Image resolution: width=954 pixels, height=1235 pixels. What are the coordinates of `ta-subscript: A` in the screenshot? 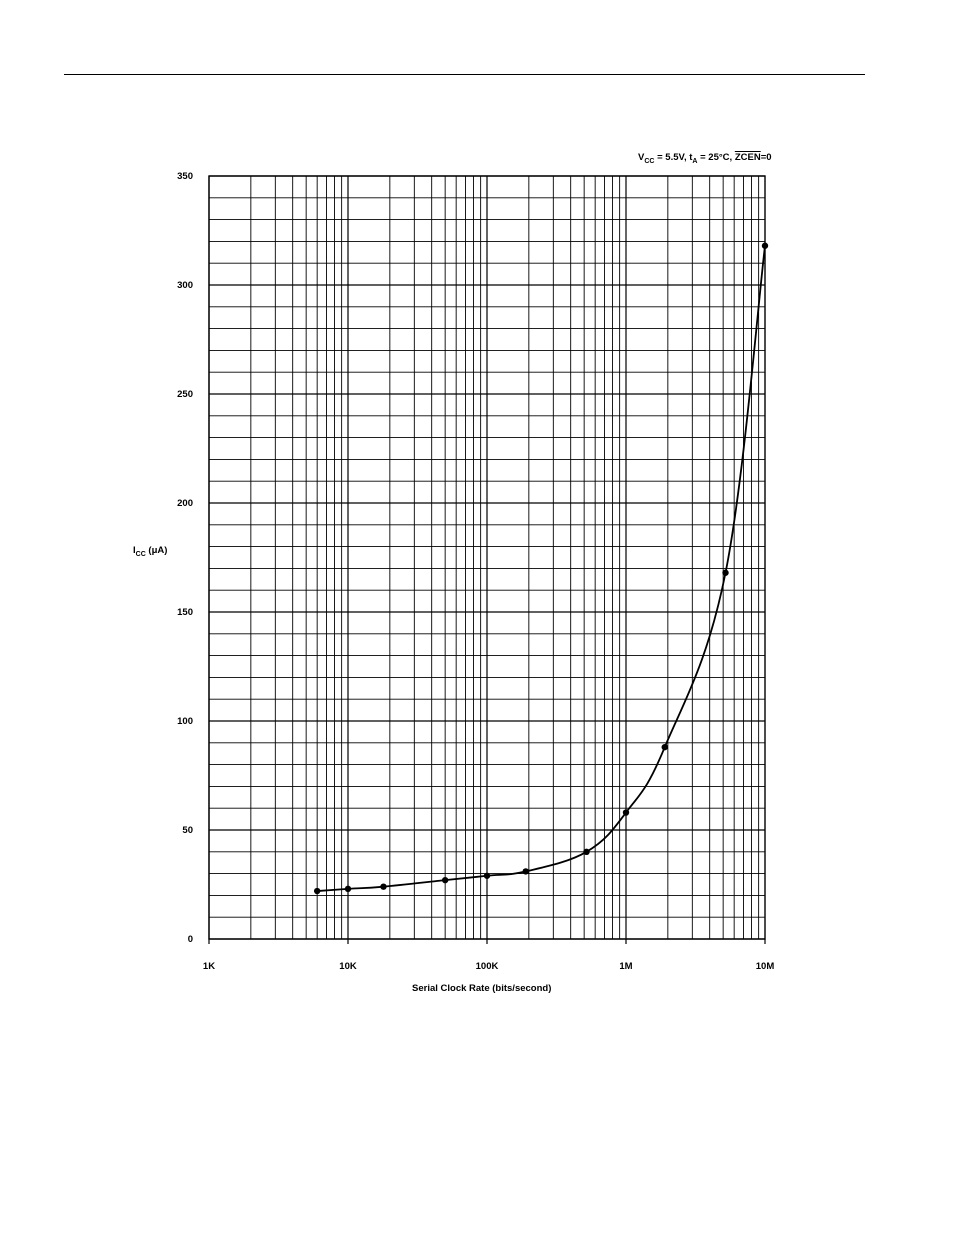 It's located at (695, 161).